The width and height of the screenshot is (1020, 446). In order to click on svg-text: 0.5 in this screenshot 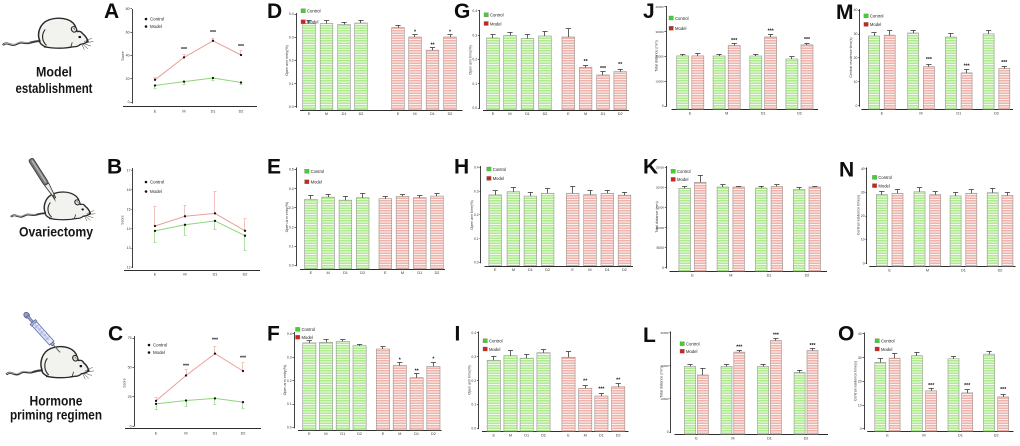, I will do `click(291, 170)`.